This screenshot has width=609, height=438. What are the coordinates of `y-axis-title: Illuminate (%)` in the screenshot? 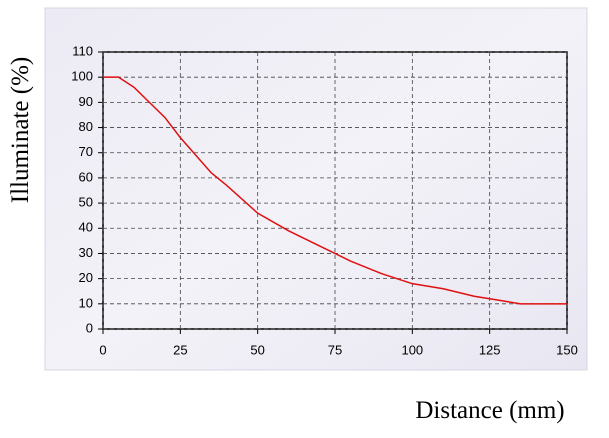 It's located at (20, 130).